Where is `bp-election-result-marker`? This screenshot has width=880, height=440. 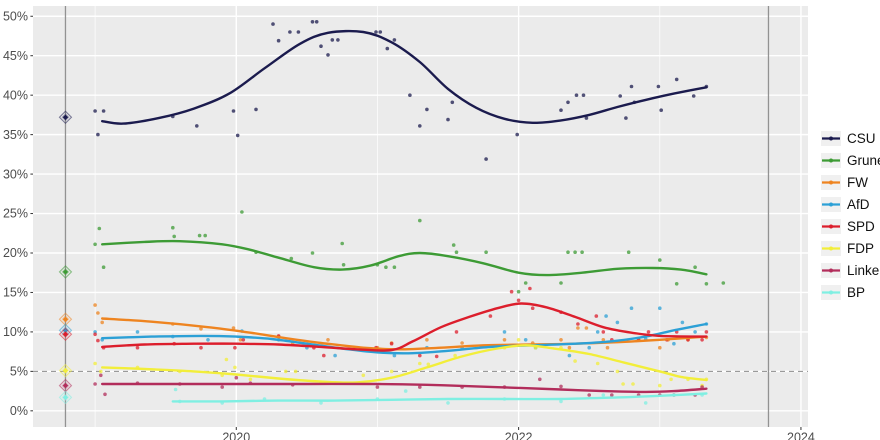
bp-election-result-marker is located at coordinates (65, 397).